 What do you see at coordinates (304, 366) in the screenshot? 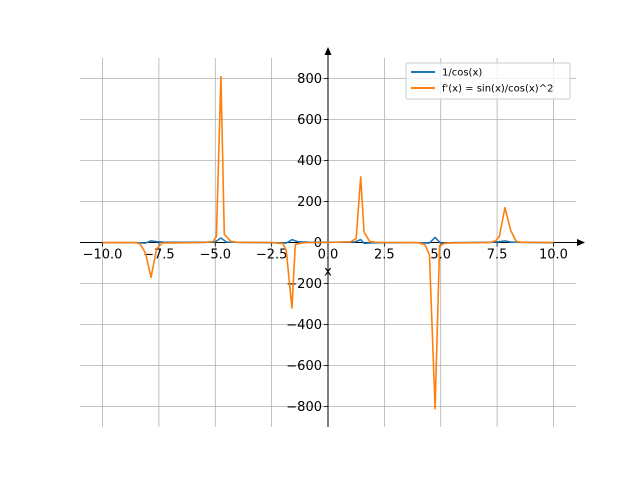
I see `y-tick-label-1: −600` at bounding box center [304, 366].